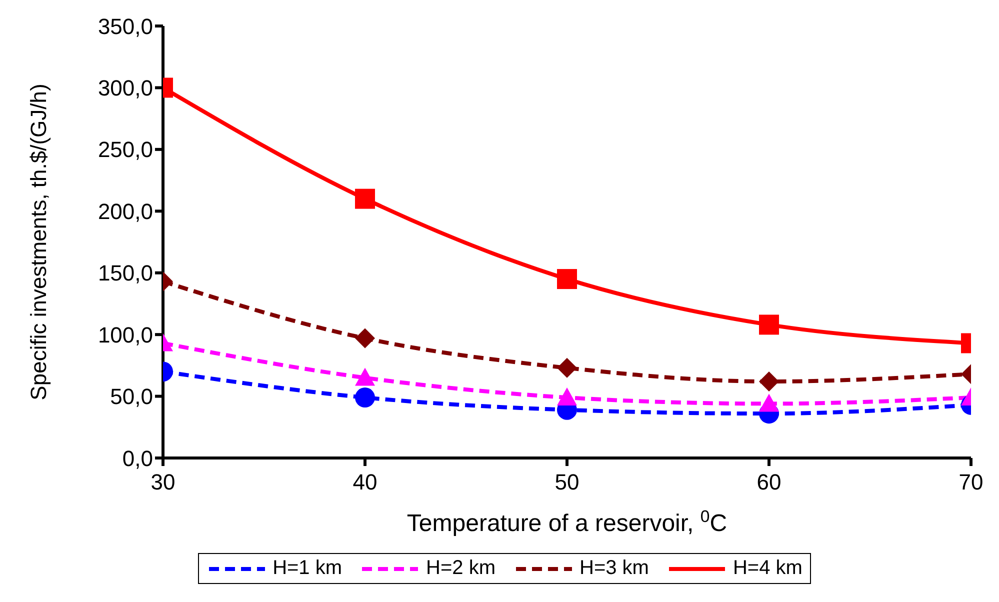 Image resolution: width=999 pixels, height=602 pixels. What do you see at coordinates (131, 397) in the screenshot?
I see `y-tick-label: 50,0` at bounding box center [131, 397].